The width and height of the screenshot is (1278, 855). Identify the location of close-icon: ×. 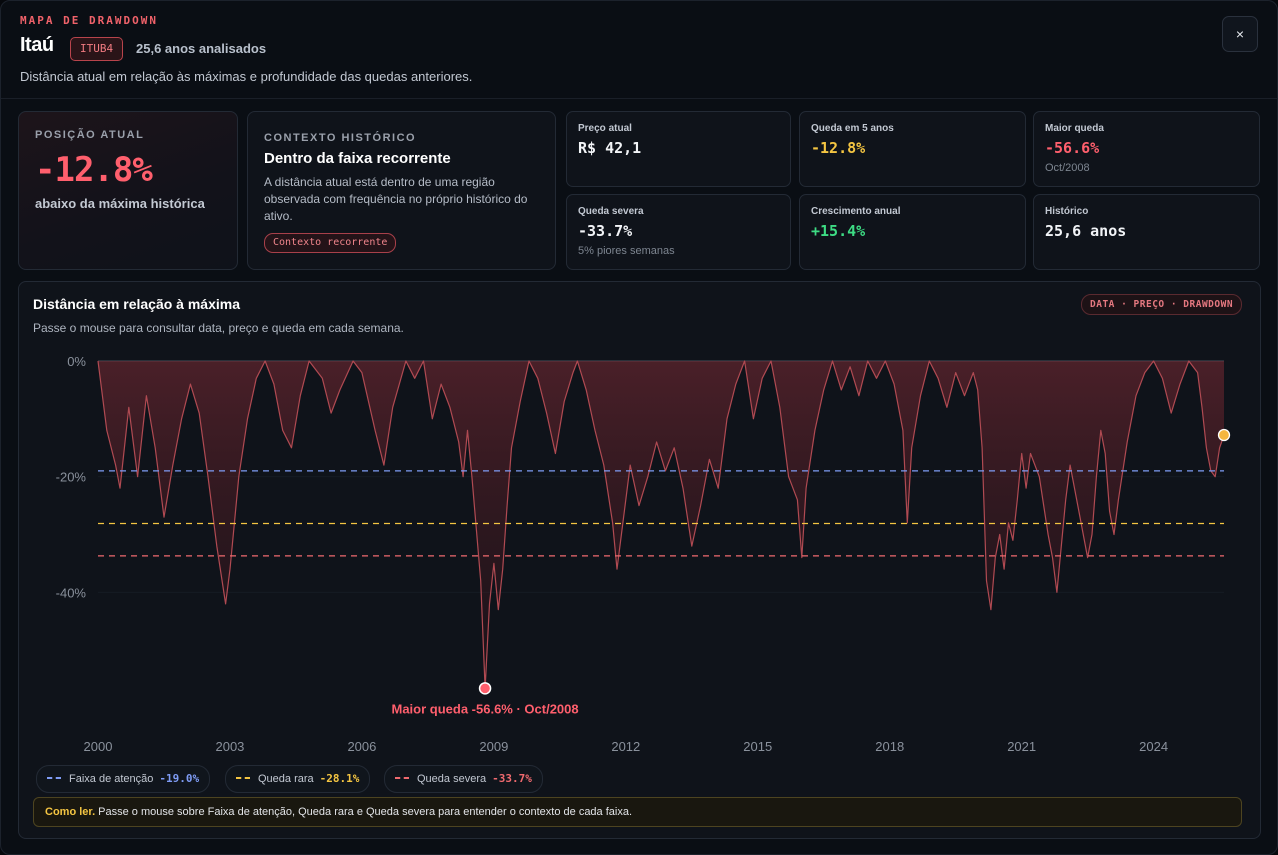
(1240, 34).